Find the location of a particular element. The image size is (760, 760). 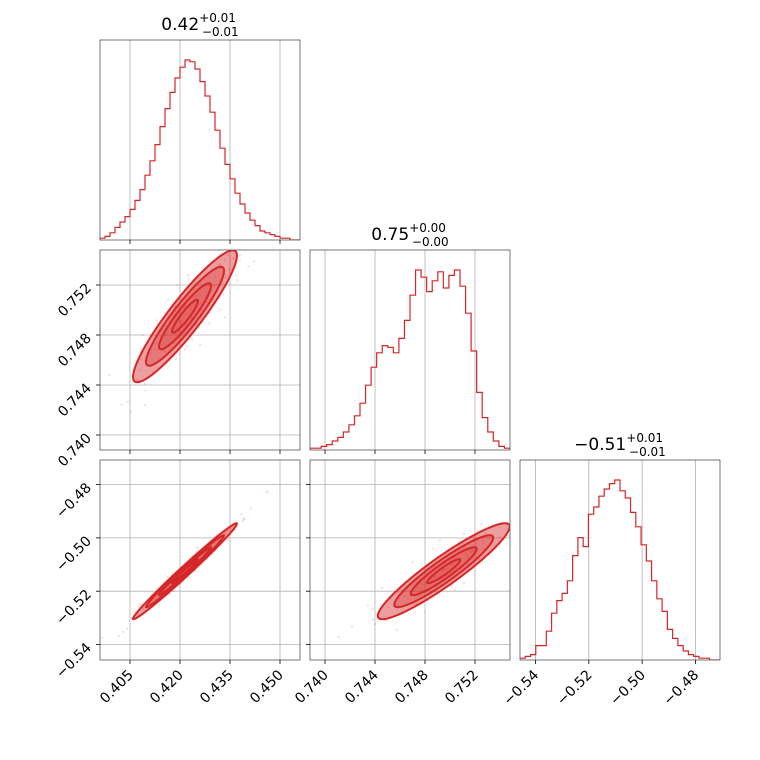

x-tick-label: 0.752 is located at coordinates (462, 687).